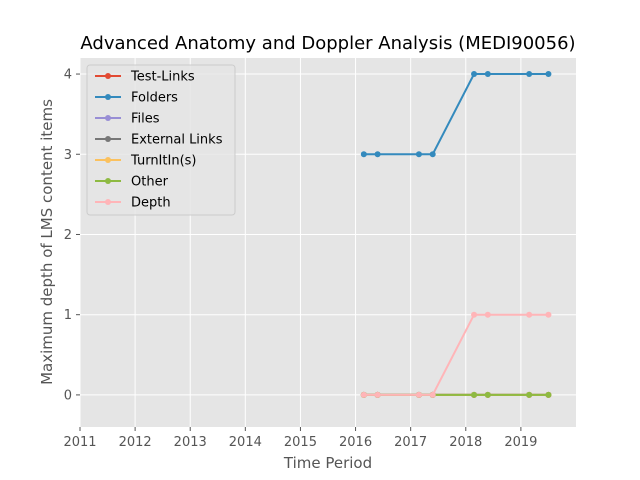  What do you see at coordinates (68, 75) in the screenshot?
I see `y-tick-label: 4` at bounding box center [68, 75].